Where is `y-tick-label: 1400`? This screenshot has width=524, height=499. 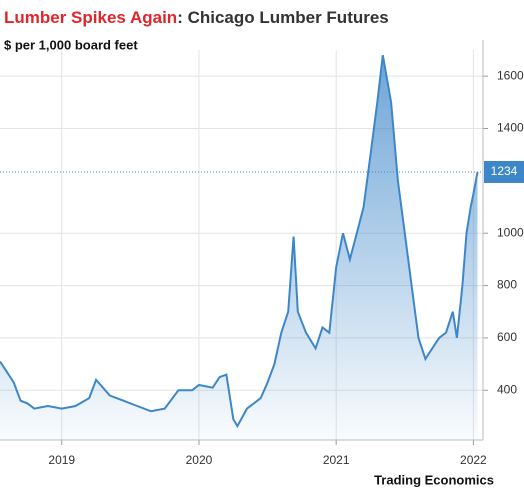 y-tick-label: 1400 is located at coordinates (510, 128).